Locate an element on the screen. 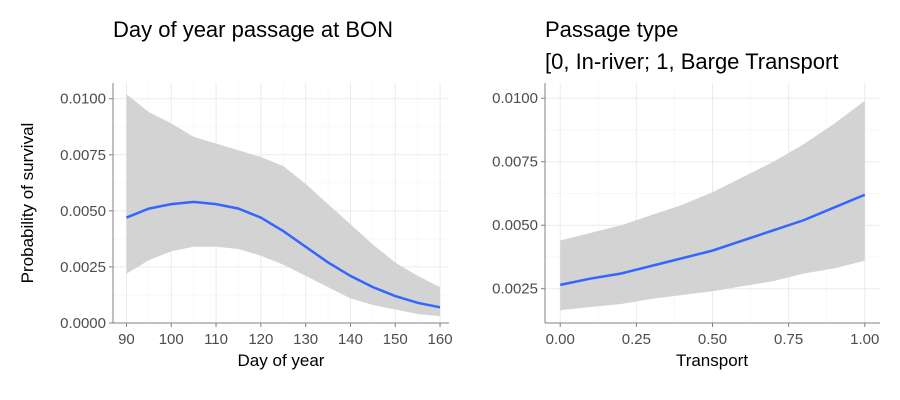 The width and height of the screenshot is (900, 400). left-y-axis-label: Probability of survival is located at coordinates (27, 203).